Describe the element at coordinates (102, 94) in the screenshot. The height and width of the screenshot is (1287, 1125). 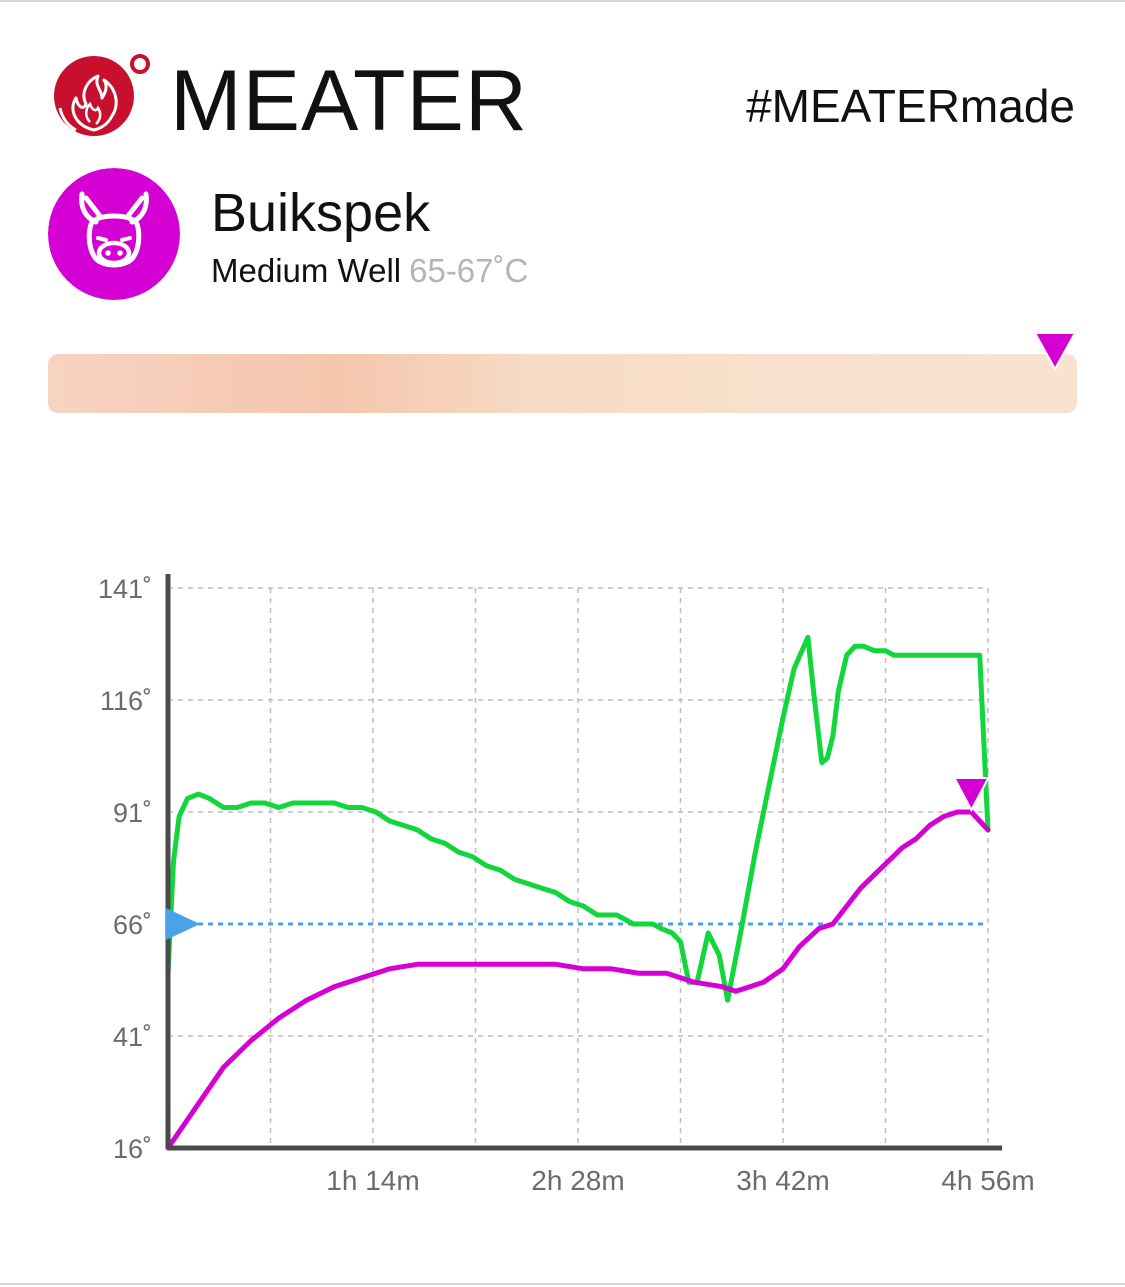
I see `meater-logo-icon` at that location.